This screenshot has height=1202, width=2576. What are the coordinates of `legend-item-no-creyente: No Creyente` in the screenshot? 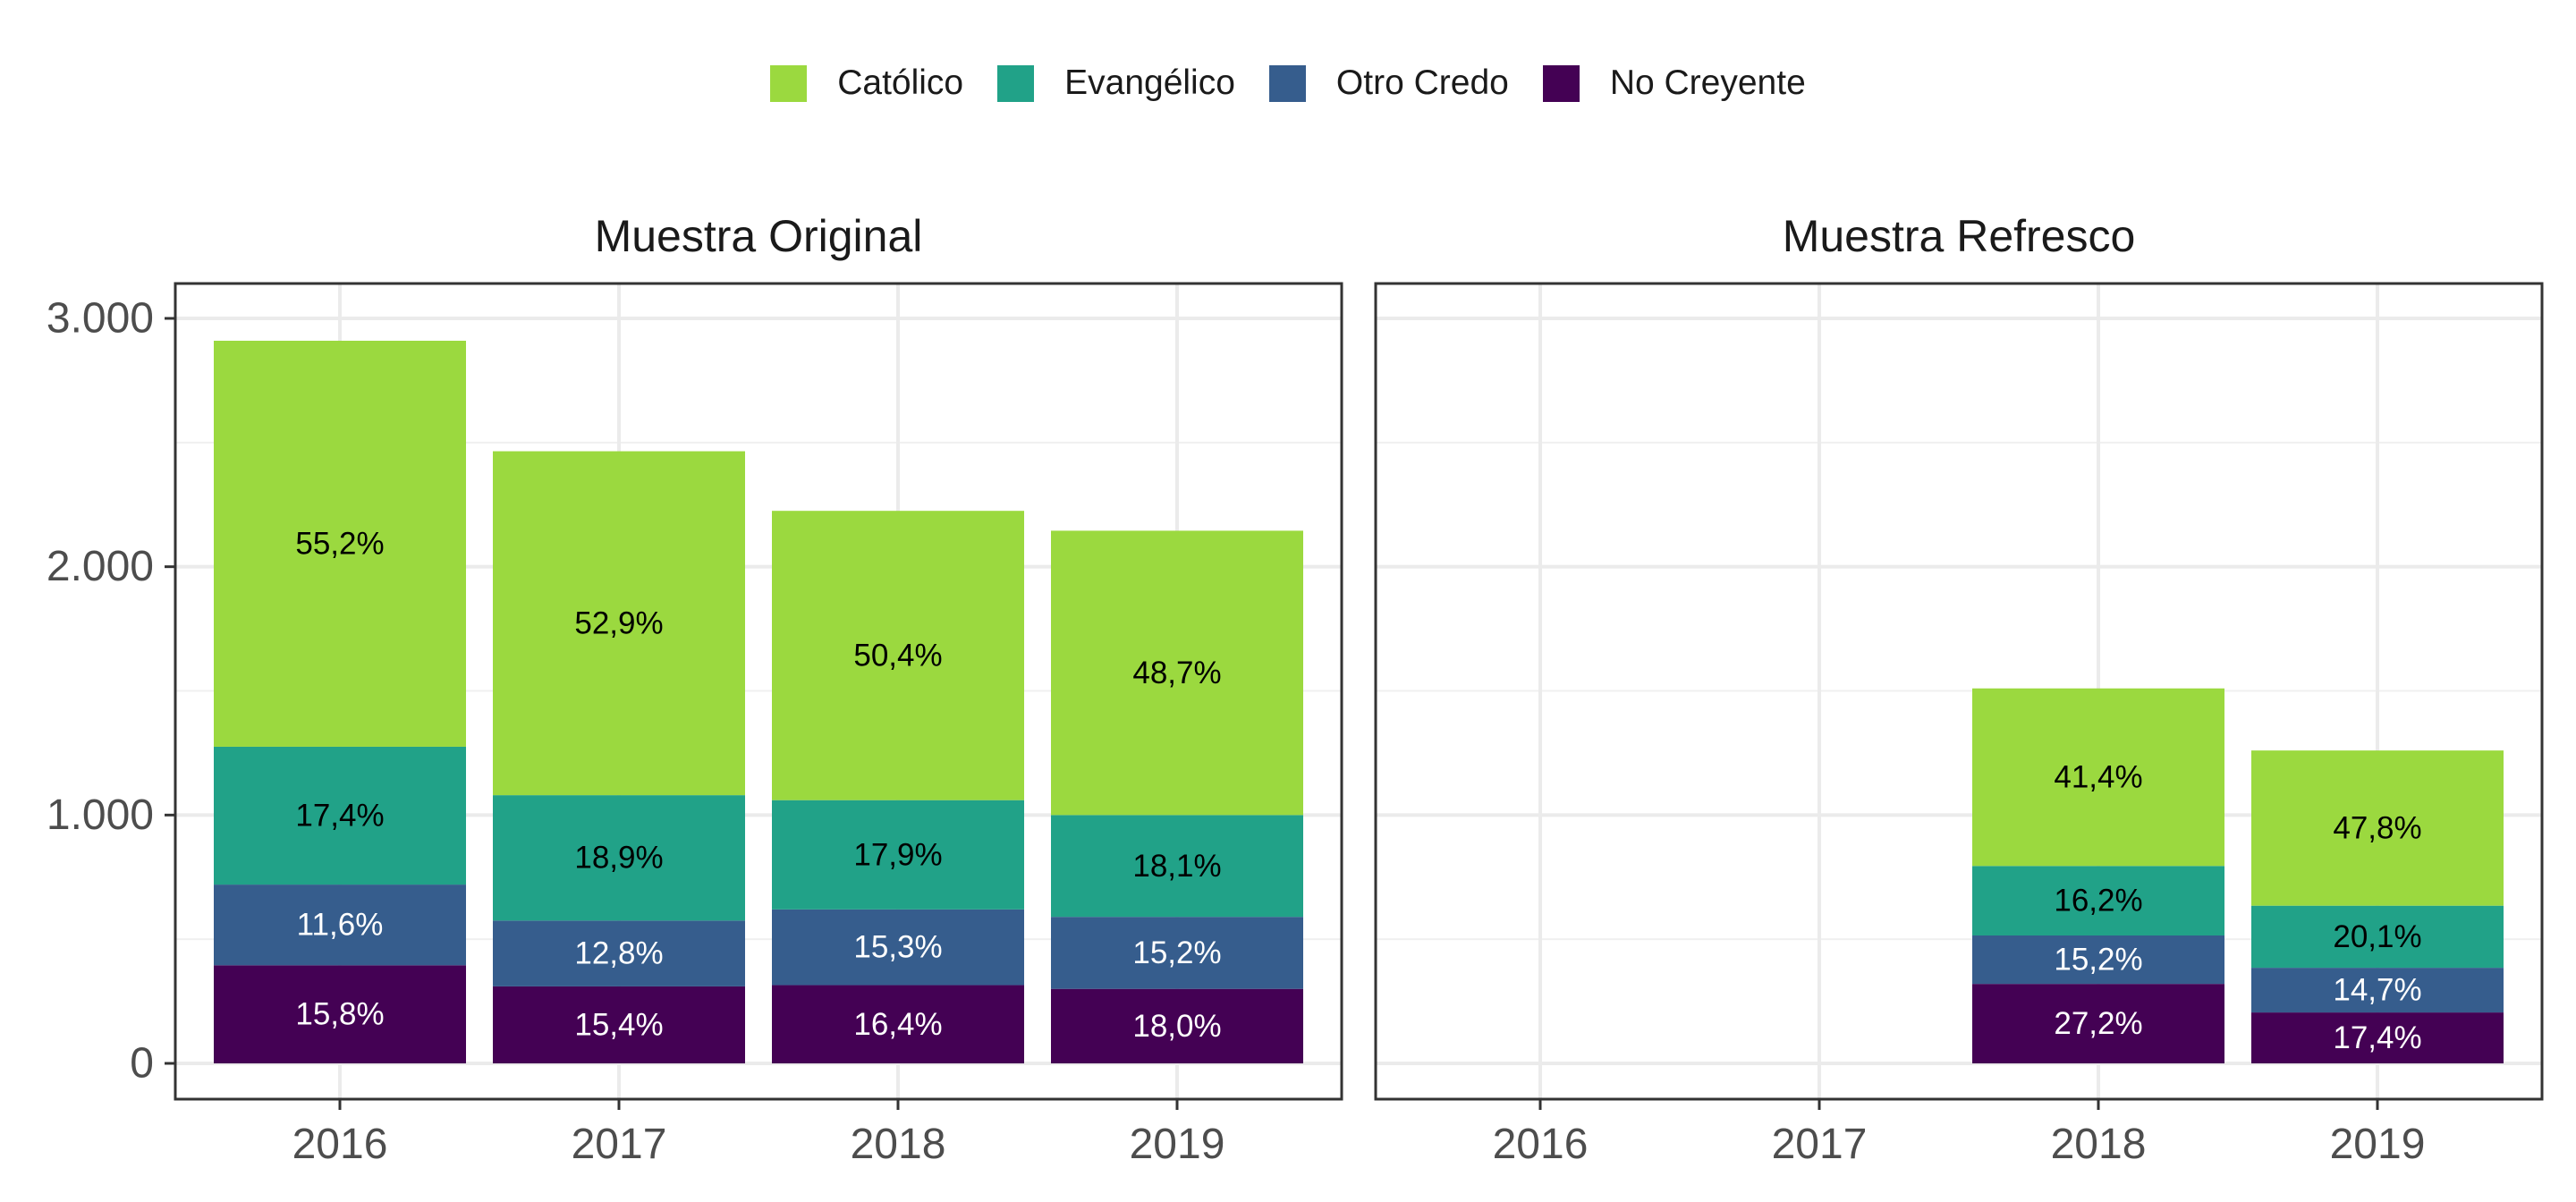 It's located at (1674, 83).